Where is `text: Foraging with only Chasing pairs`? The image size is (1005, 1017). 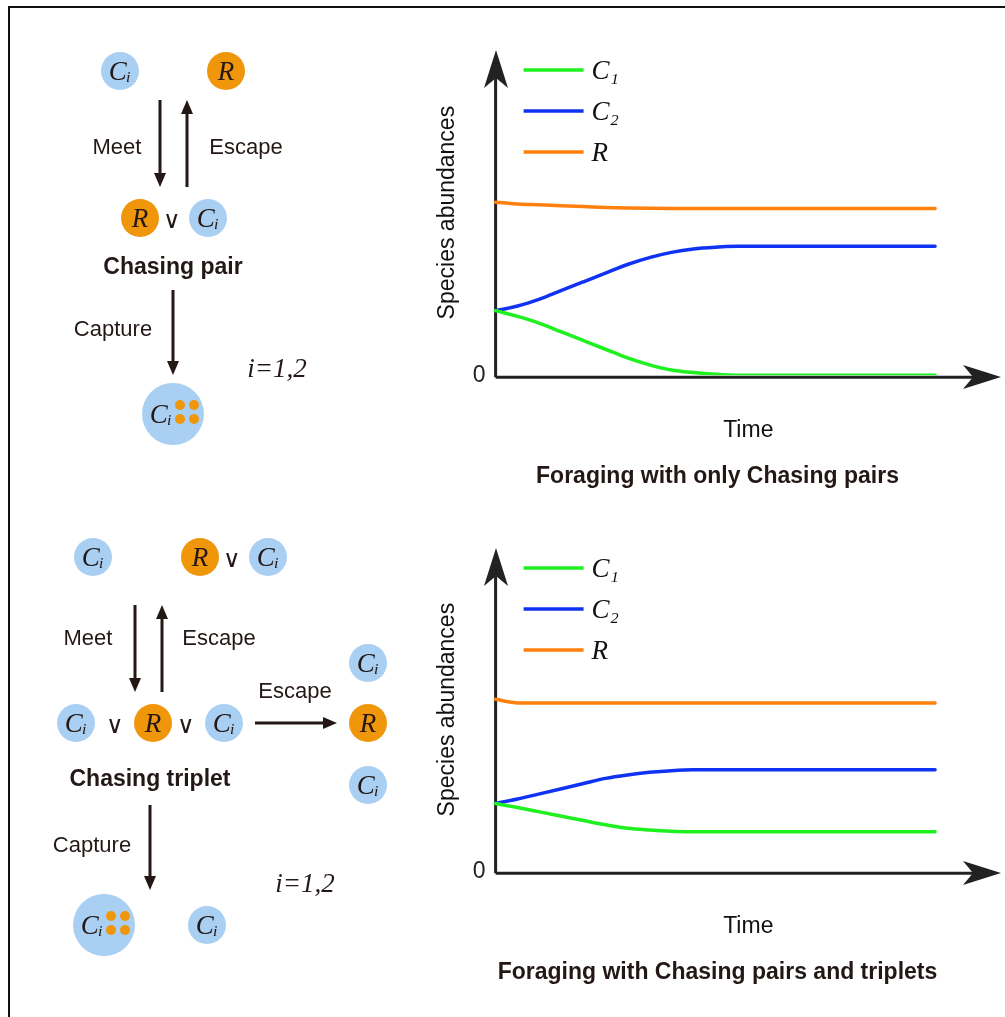
text: Foraging with only Chasing pairs is located at coordinates (717, 474).